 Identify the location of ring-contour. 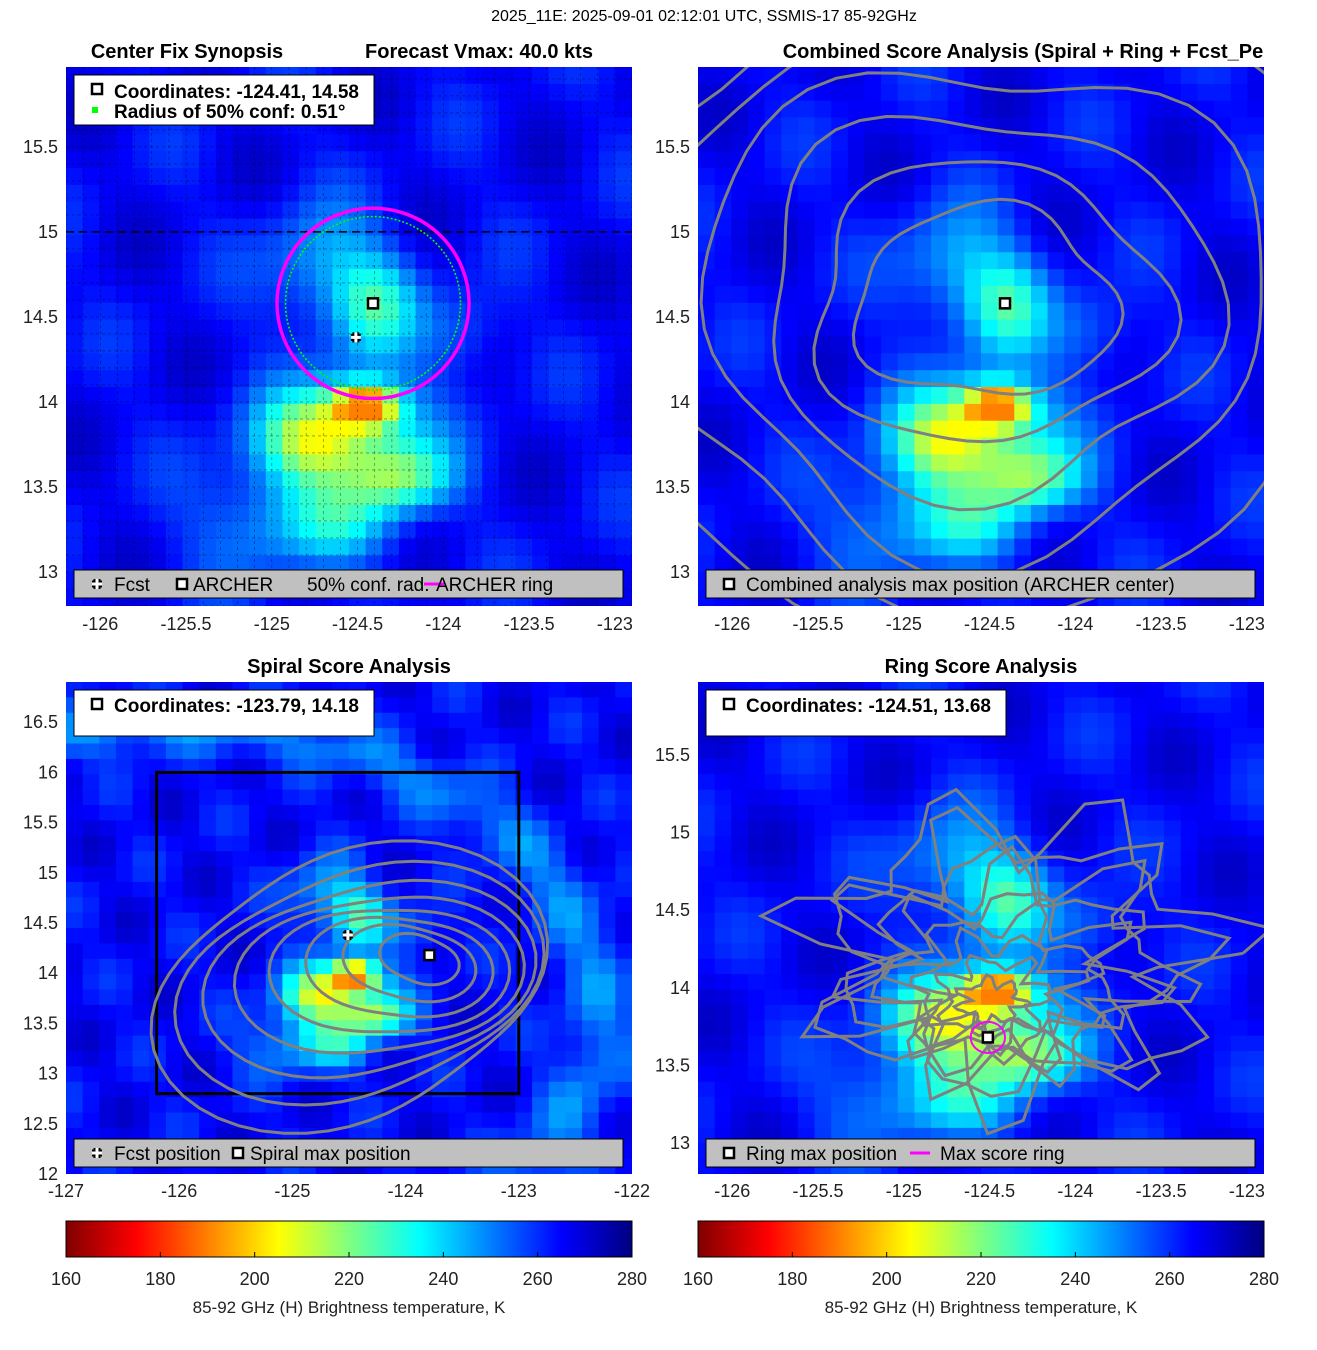
(1010, 961).